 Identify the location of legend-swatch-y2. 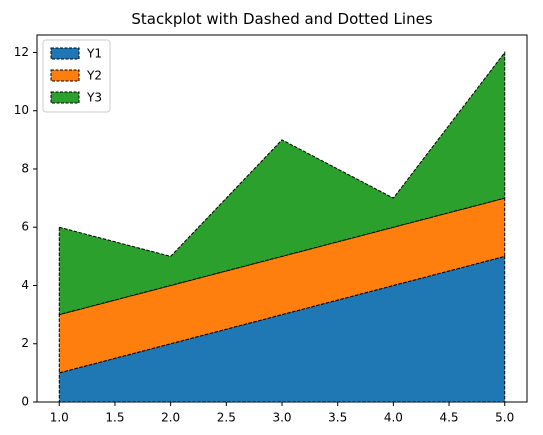
(65, 75).